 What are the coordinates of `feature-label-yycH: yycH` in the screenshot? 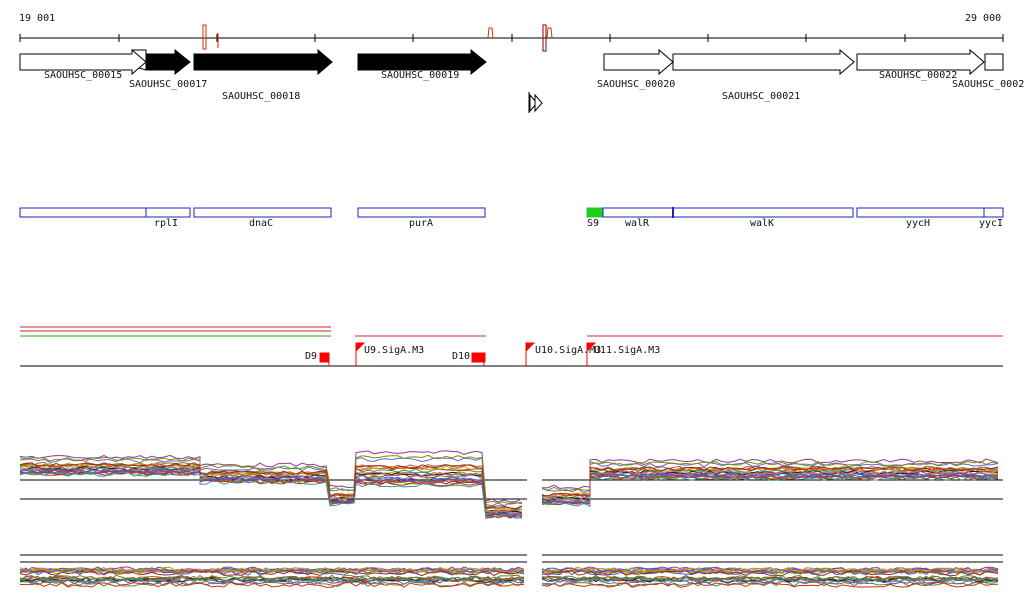 It's located at (918, 223).